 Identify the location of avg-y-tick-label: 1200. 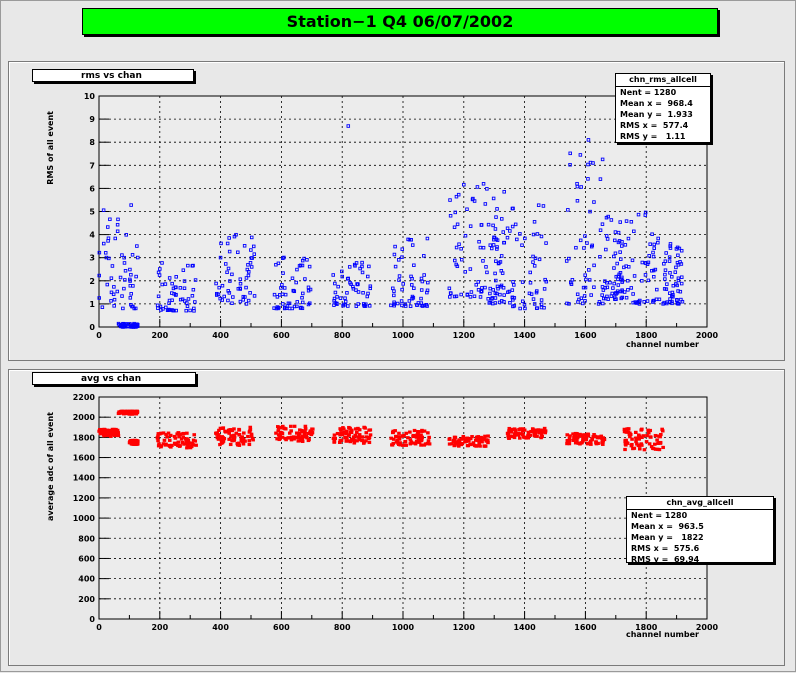
(84, 498).